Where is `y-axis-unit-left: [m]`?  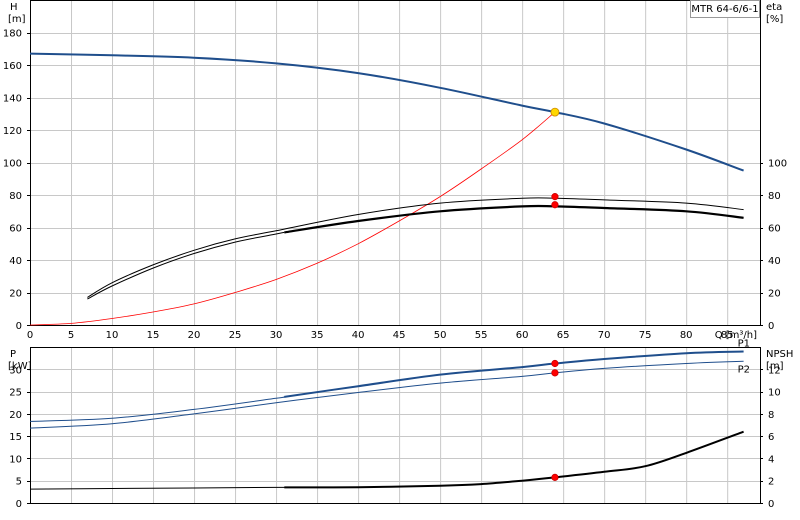 y-axis-unit-left: [m] is located at coordinates (17, 19).